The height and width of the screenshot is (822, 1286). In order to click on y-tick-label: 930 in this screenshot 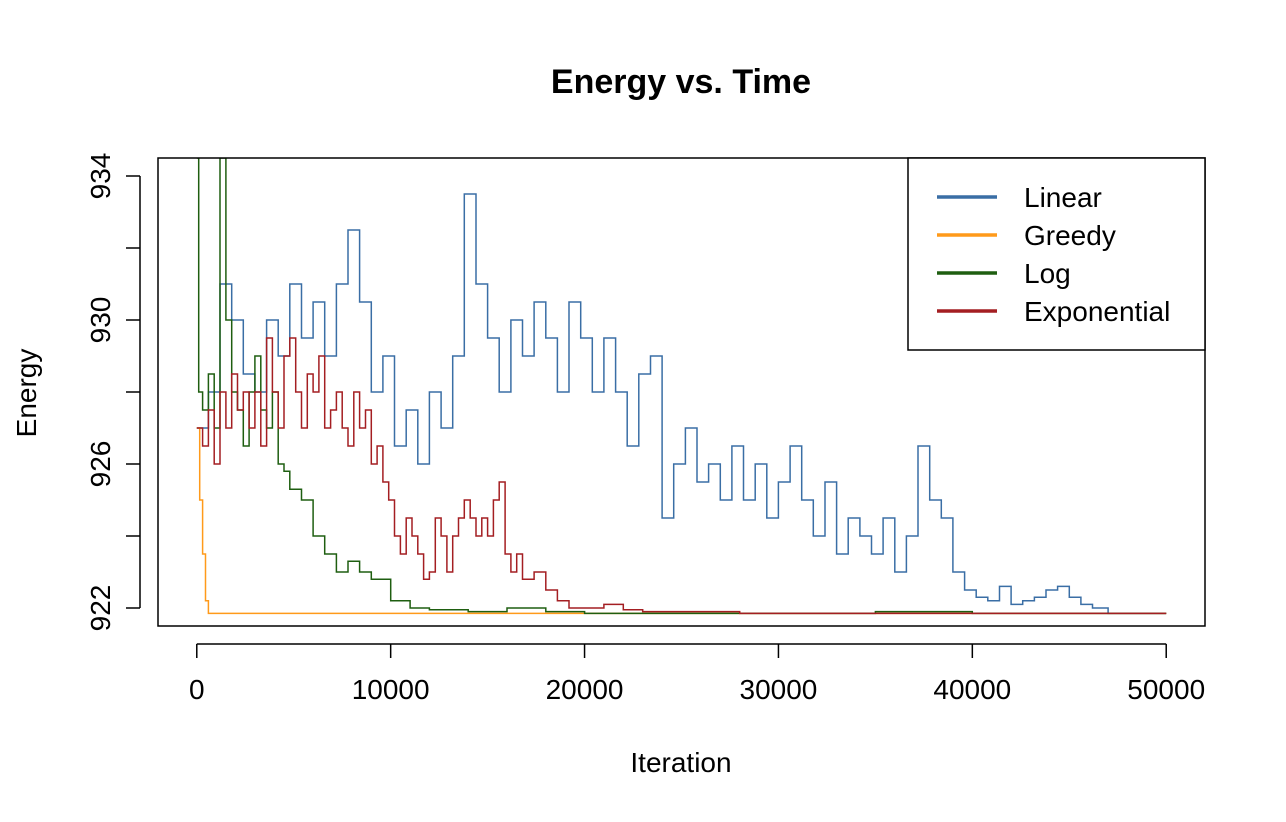, I will do `click(100, 320)`.